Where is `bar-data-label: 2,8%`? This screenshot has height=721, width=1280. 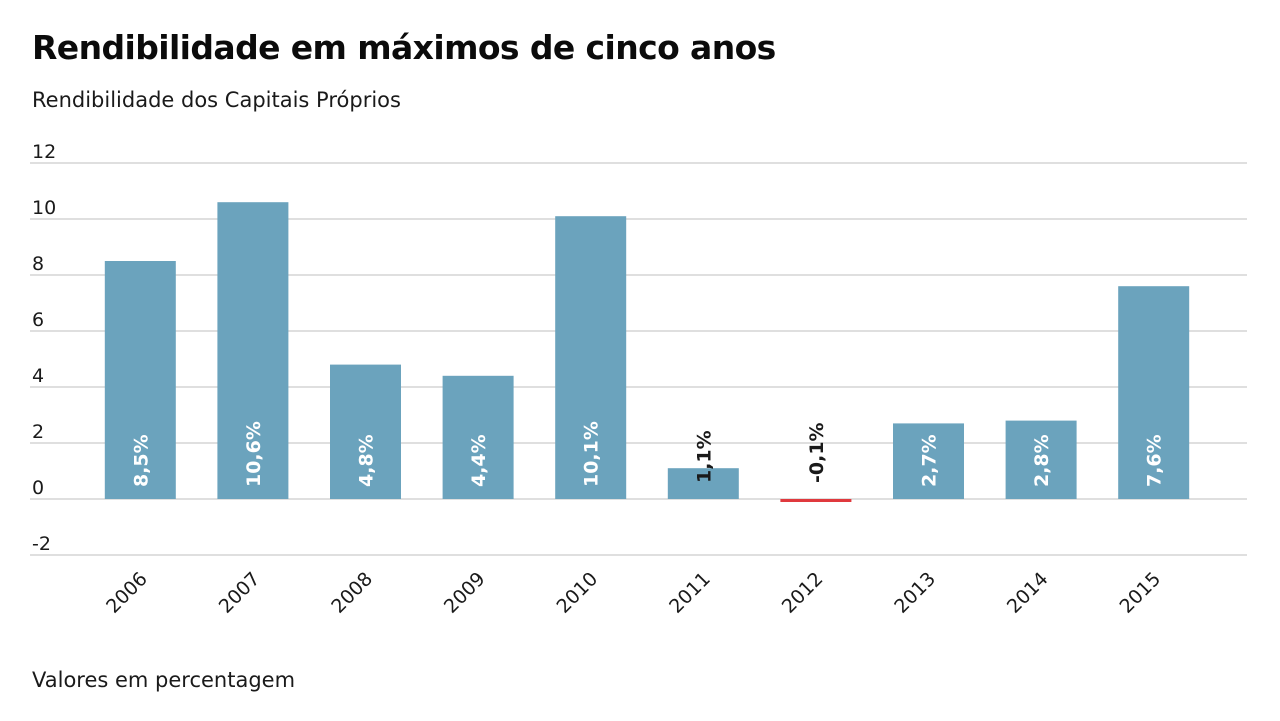 bar-data-label: 2,8% is located at coordinates (1042, 460).